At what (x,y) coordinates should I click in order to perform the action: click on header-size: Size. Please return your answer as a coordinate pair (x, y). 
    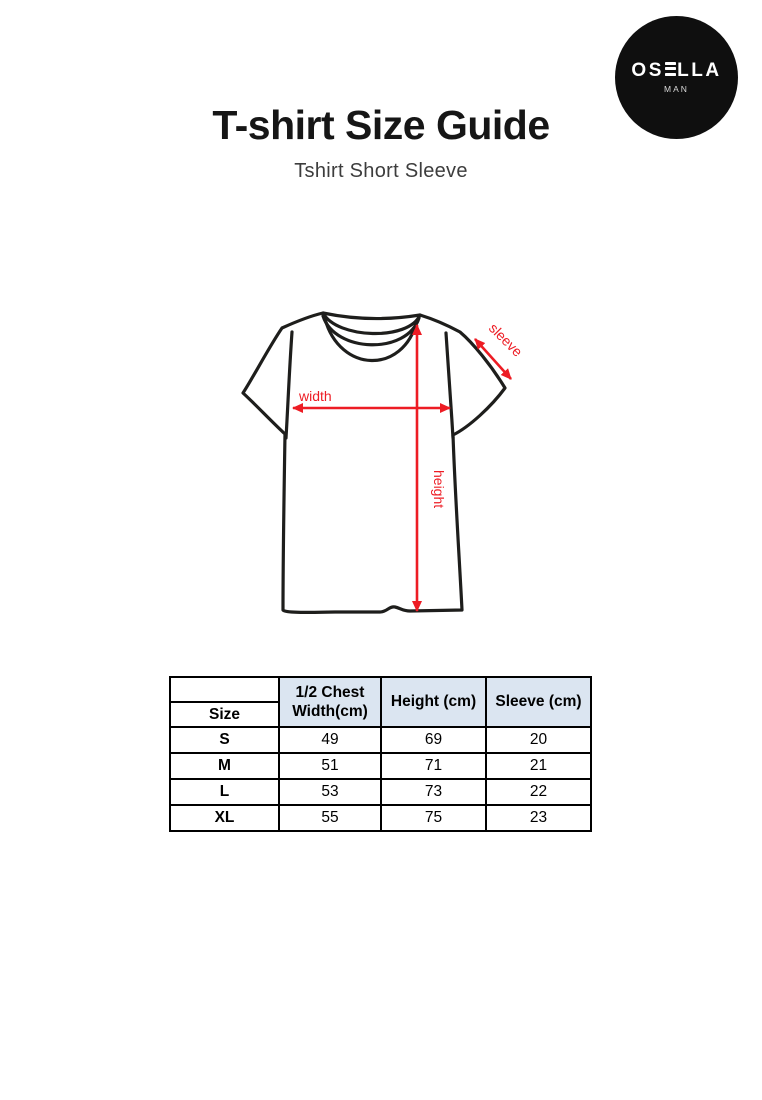
    Looking at the image, I should click on (224, 714).